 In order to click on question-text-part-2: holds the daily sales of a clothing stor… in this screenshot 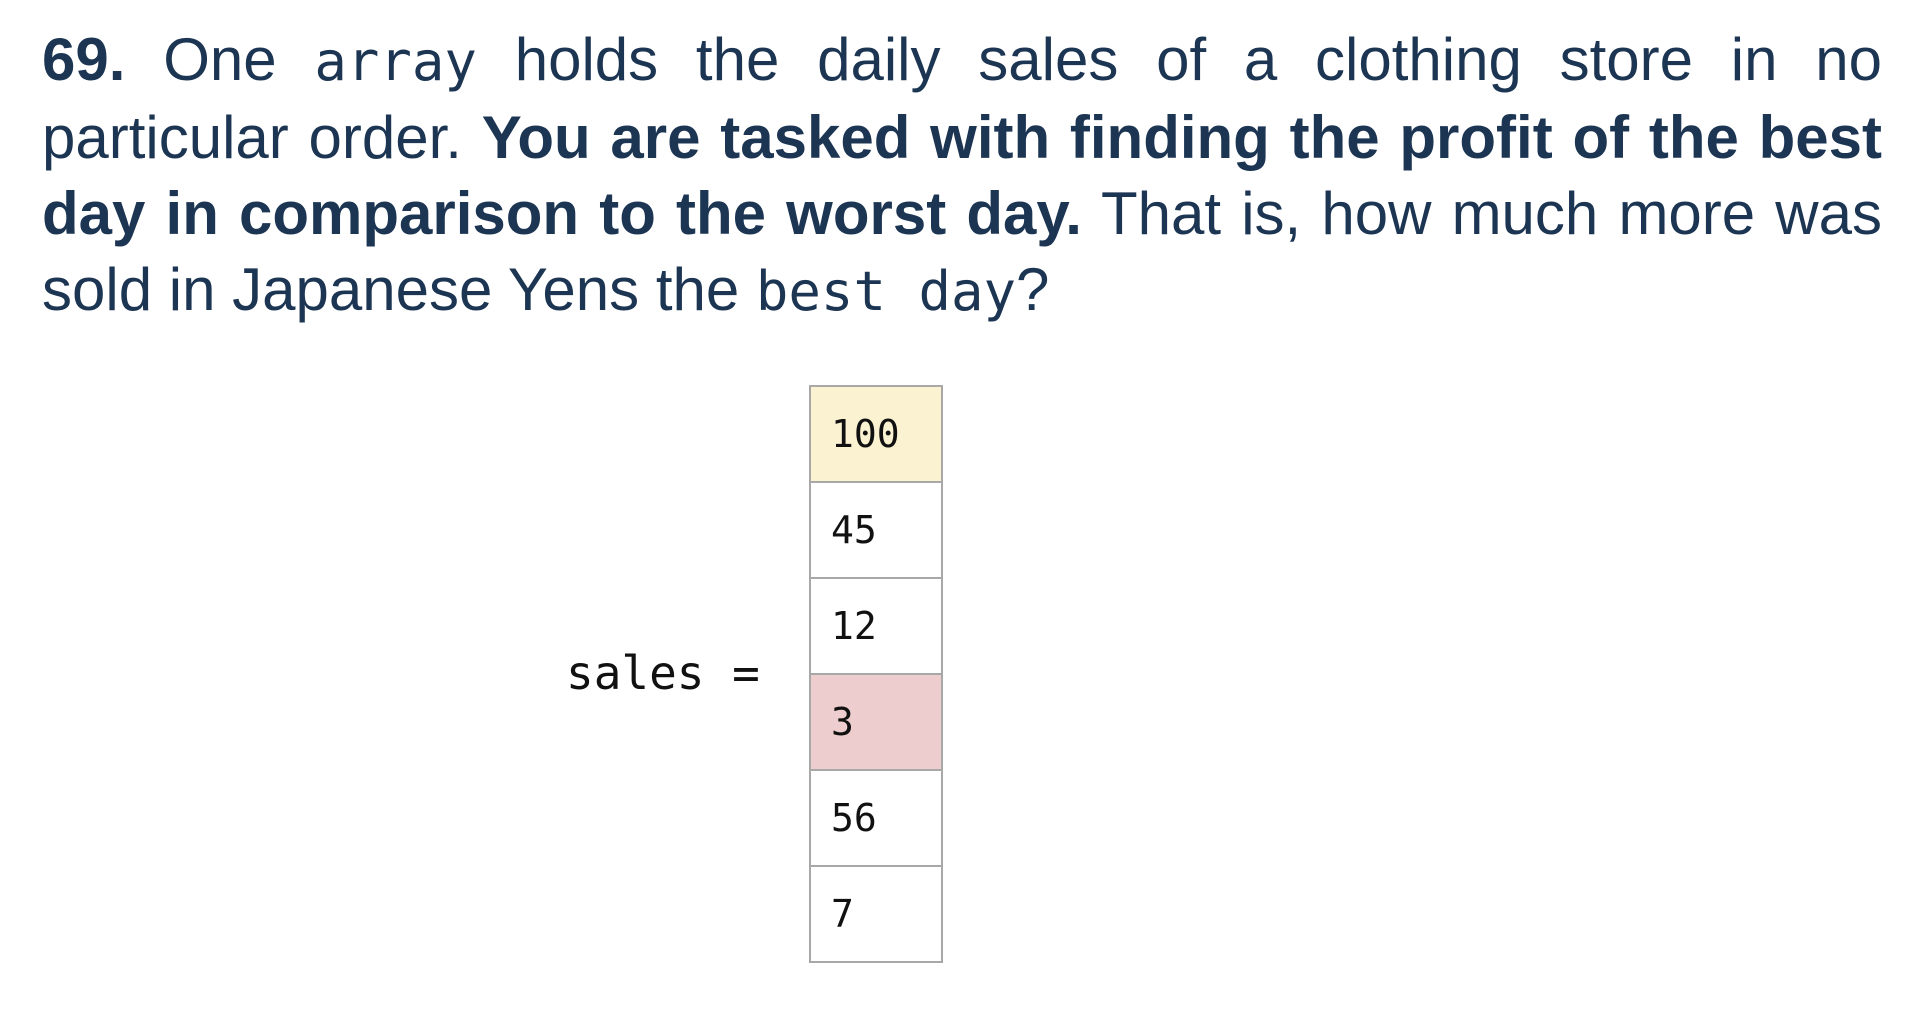, I will do `click(962, 98)`.